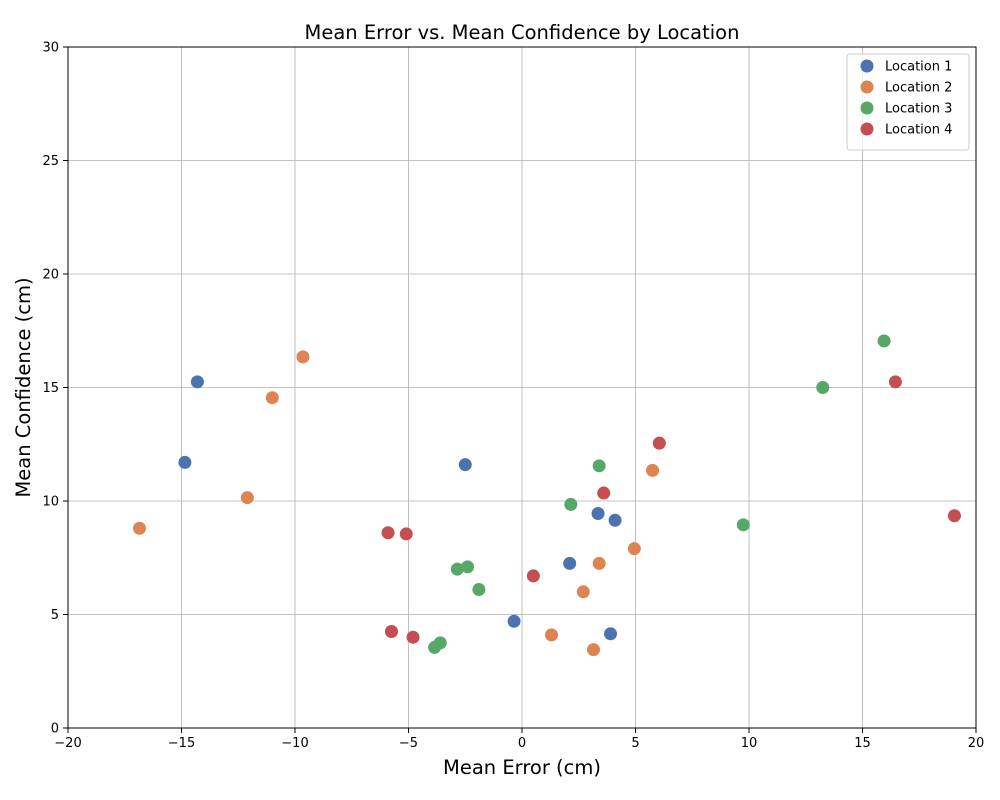 The width and height of the screenshot is (1000, 800). I want to click on y-axis-label: Mean Confidence (cm), so click(23, 387).